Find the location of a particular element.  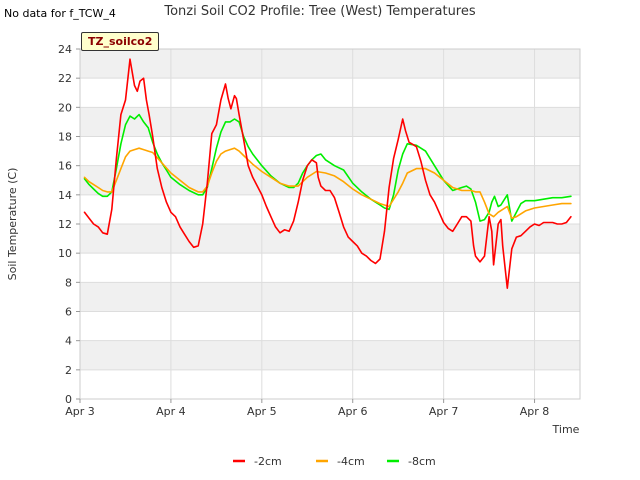

legend-label: -2cm is located at coordinates (268, 461).